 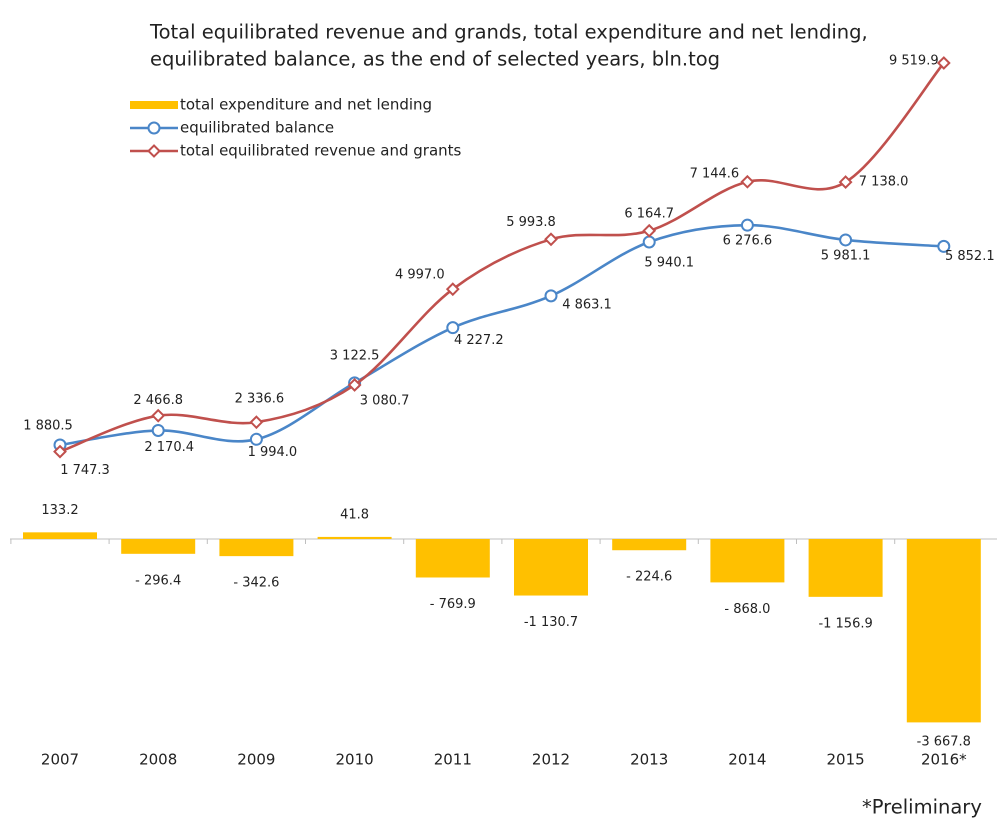 What do you see at coordinates (747, 760) in the screenshot?
I see `x-tick-label: 2014` at bounding box center [747, 760].